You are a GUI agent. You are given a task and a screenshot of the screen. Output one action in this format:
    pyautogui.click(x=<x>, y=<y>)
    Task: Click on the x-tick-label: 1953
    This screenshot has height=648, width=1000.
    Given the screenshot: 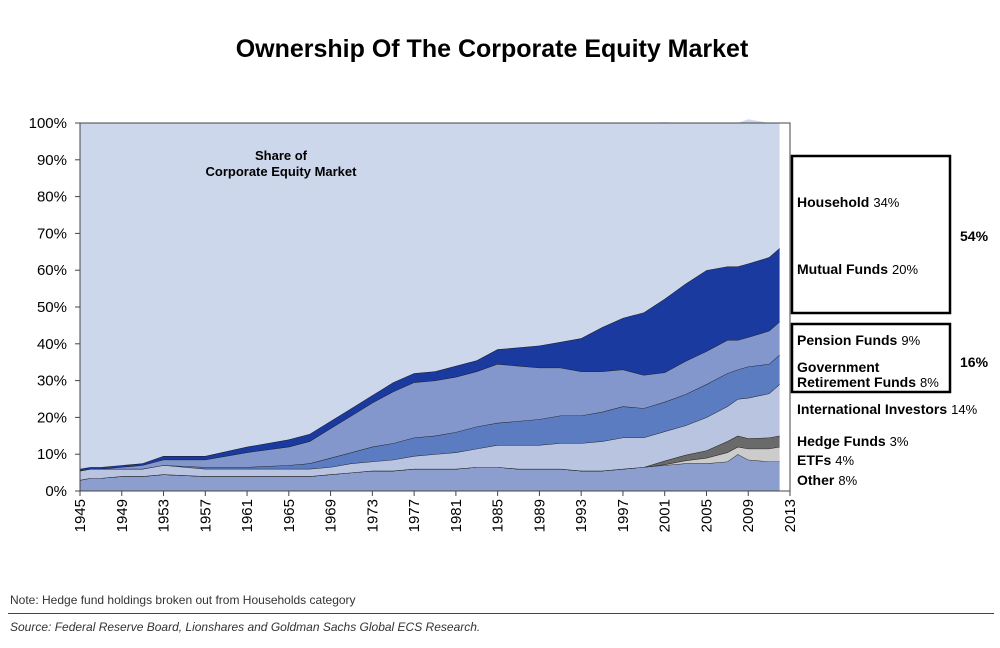 What is the action you would take?
    pyautogui.click(x=164, y=515)
    